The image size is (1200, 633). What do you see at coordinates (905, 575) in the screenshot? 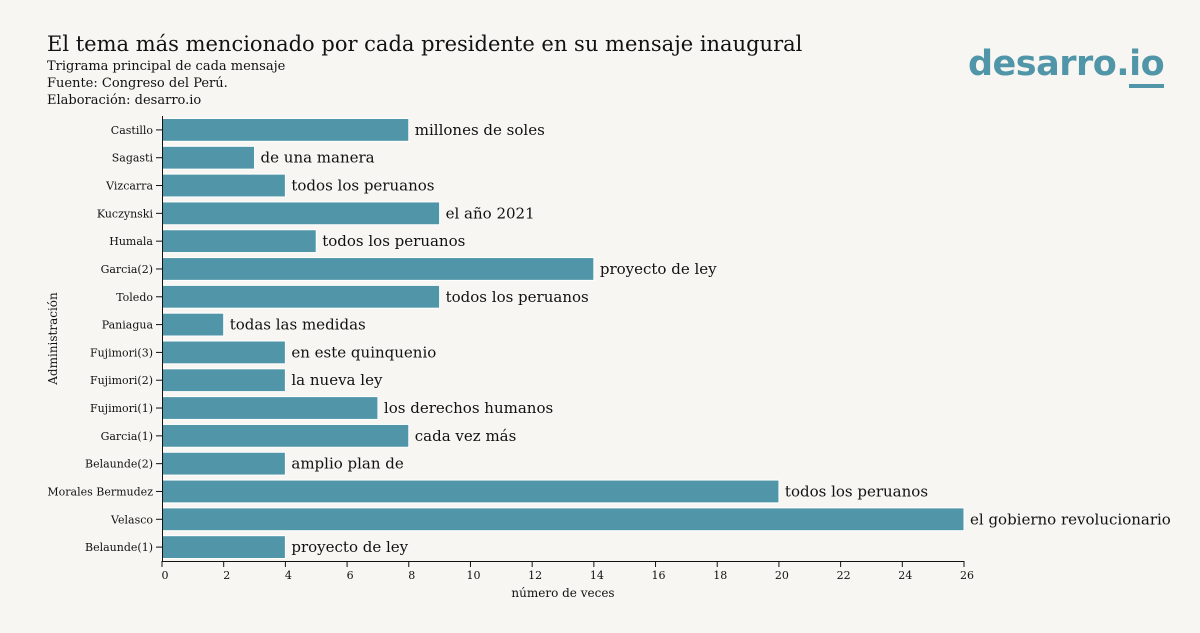
I see `x-tick-label: 24` at bounding box center [905, 575].